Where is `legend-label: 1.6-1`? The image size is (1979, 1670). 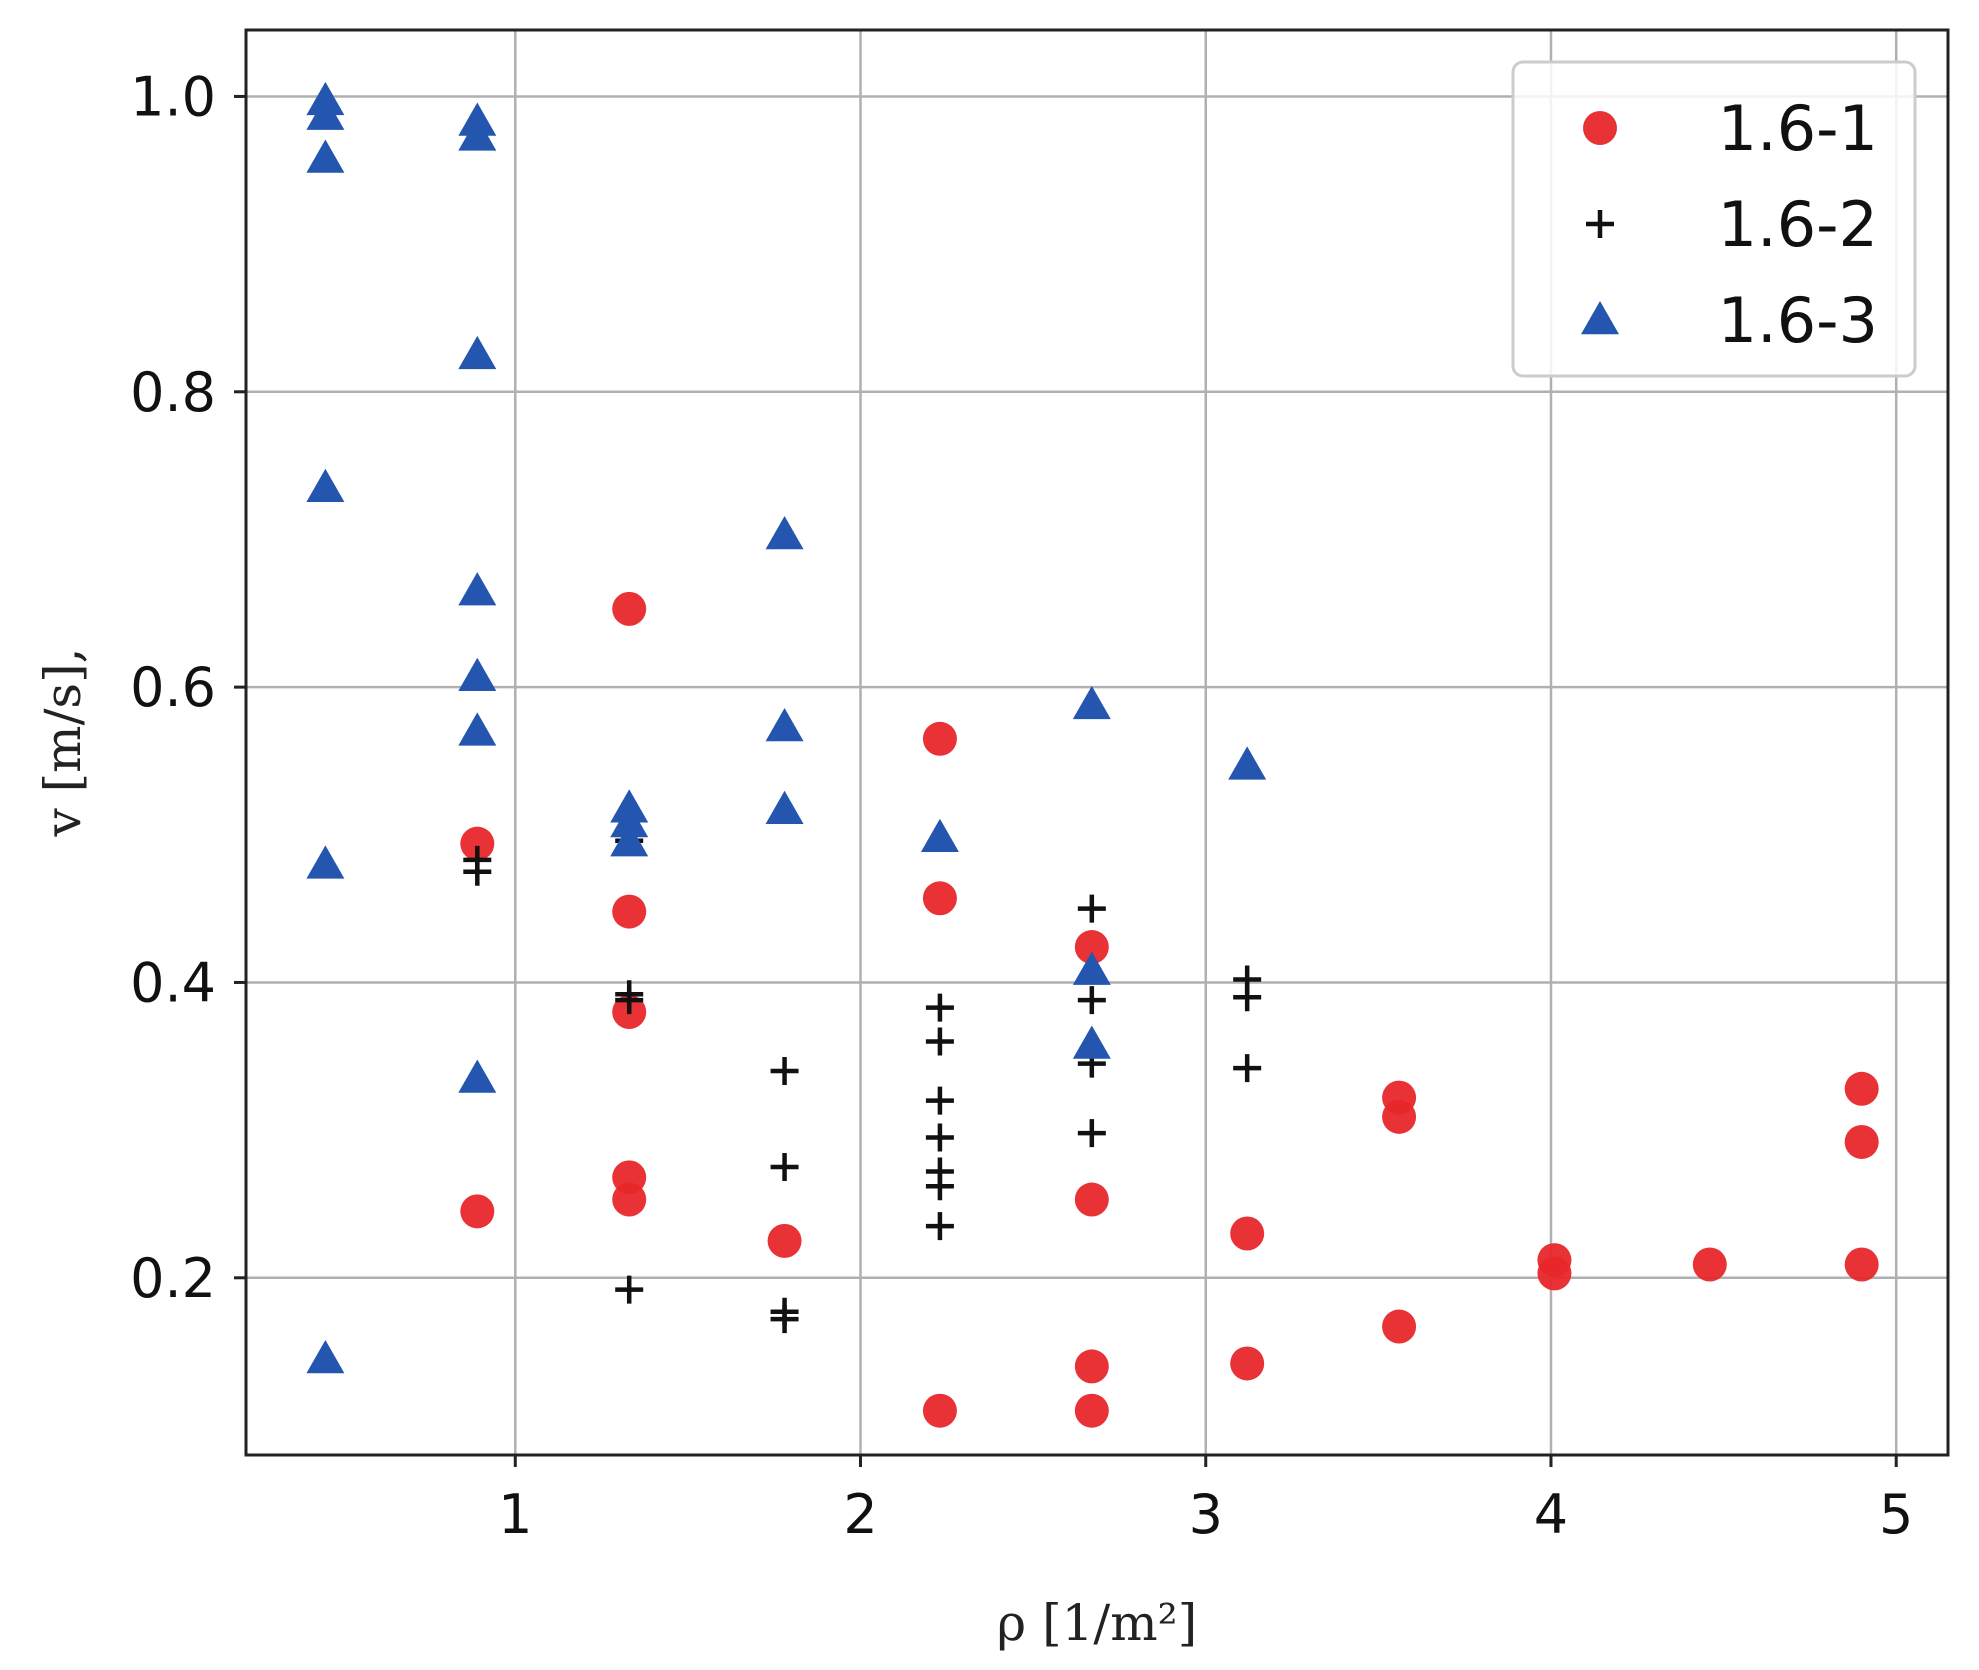
legend-label: 1.6-1 is located at coordinates (1798, 128).